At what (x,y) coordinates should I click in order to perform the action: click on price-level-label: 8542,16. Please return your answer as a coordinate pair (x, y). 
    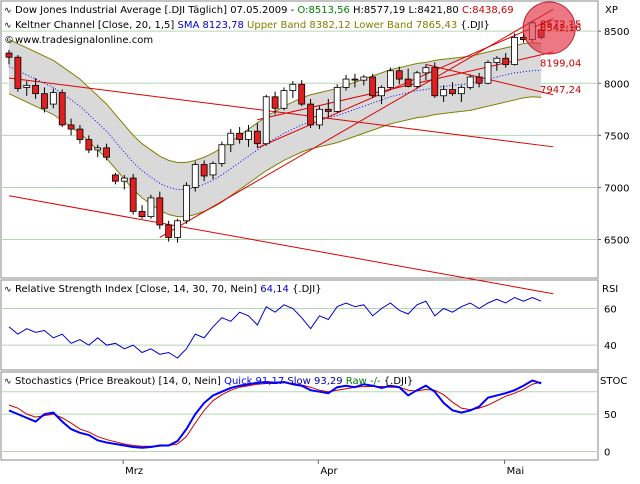
    Looking at the image, I should click on (560, 28).